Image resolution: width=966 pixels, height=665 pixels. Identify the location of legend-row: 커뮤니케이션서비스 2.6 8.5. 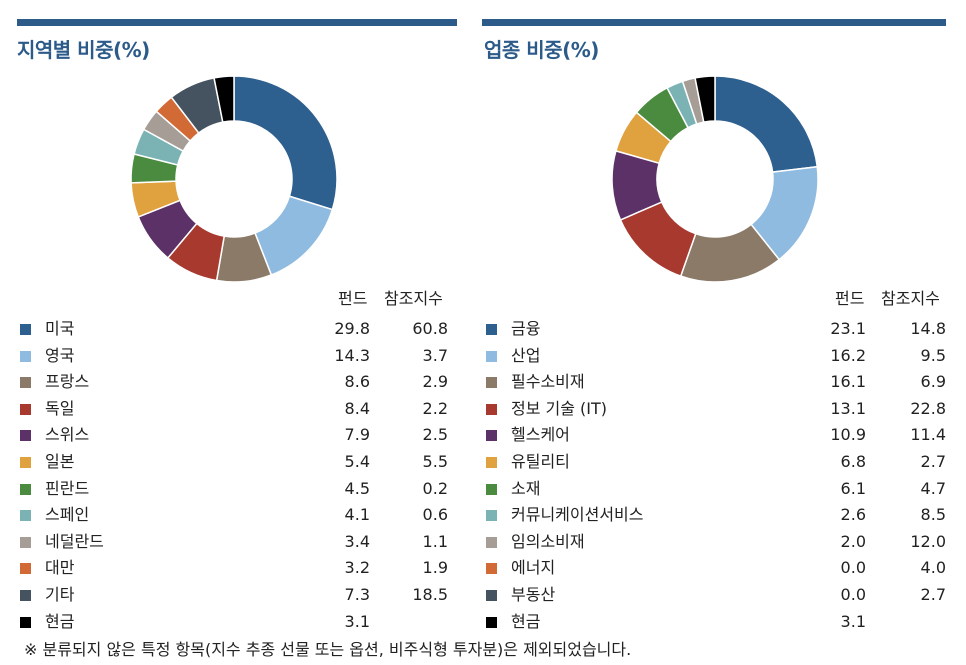
(717, 518).